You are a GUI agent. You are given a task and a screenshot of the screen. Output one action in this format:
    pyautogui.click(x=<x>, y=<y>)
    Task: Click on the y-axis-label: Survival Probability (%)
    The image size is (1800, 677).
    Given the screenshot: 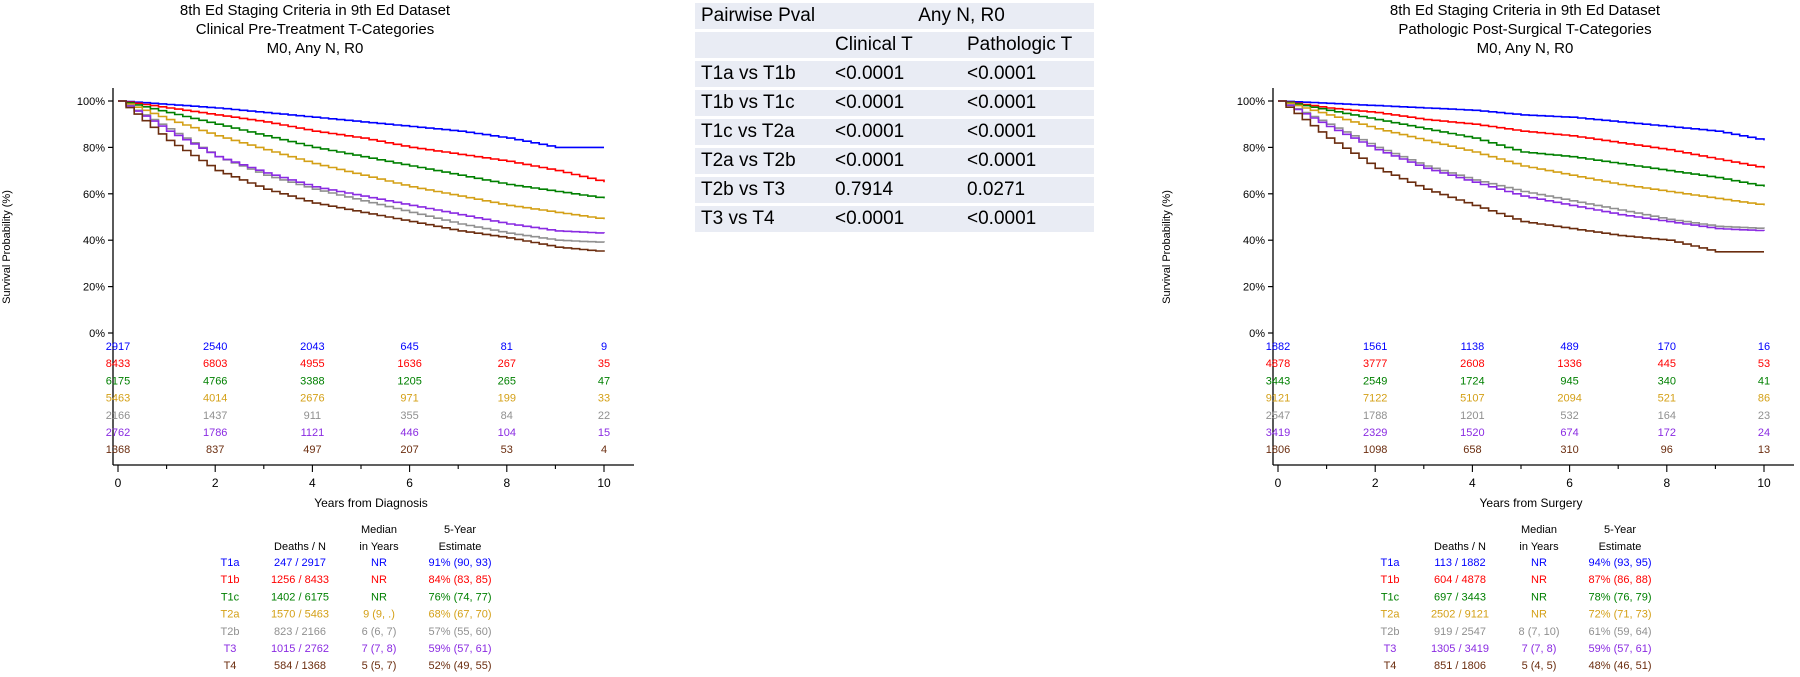 What is the action you would take?
    pyautogui.click(x=7, y=247)
    